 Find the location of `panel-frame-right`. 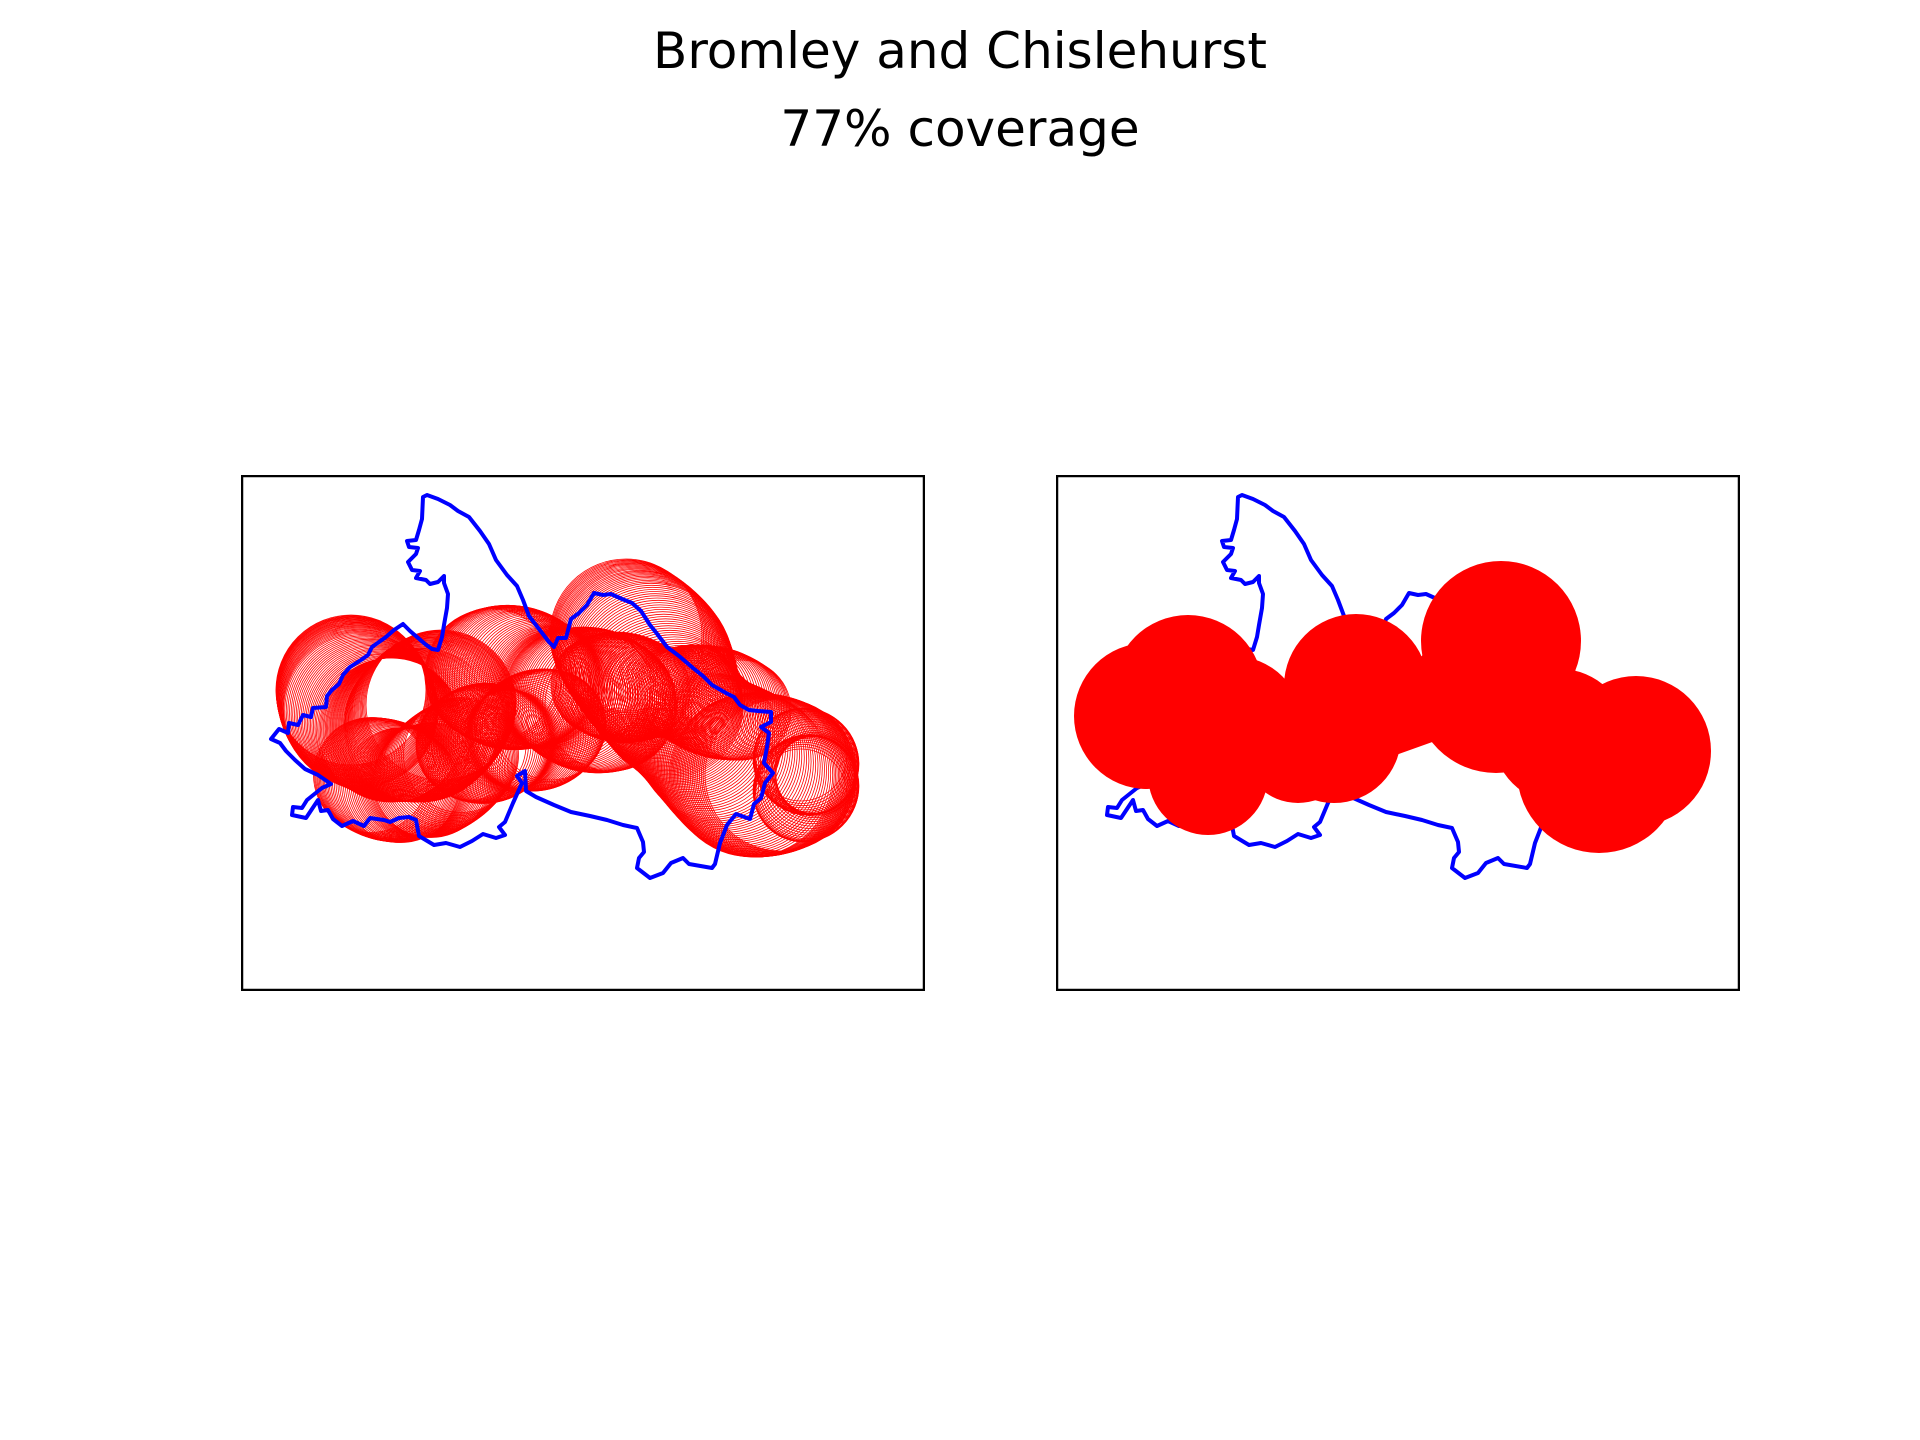

panel-frame-right is located at coordinates (1398, 733).